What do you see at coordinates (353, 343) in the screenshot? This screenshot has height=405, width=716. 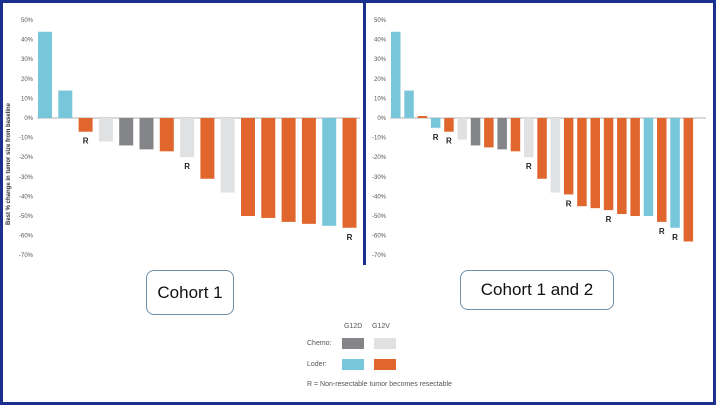 I see `legend-swatch-chemo-g12d` at bounding box center [353, 343].